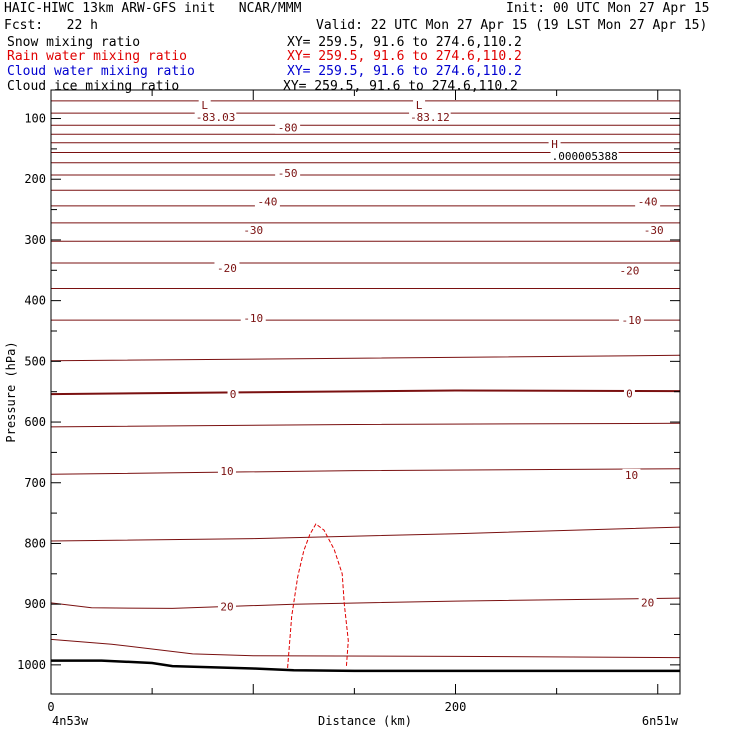 This screenshot has width=740, height=740. What do you see at coordinates (35, 483) in the screenshot?
I see `y-tick-label: 700` at bounding box center [35, 483].